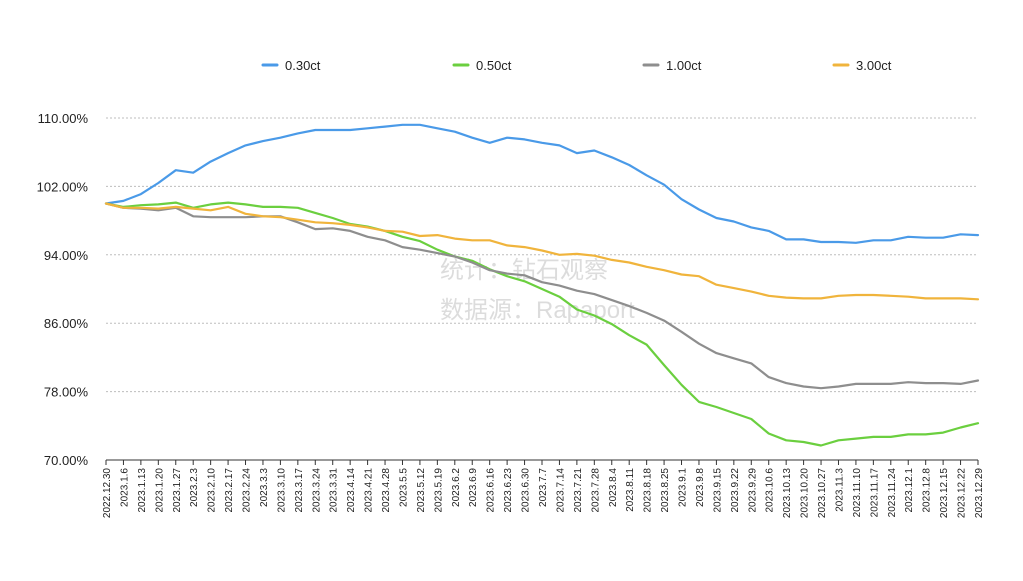 This screenshot has width=1023, height=581. What do you see at coordinates (576, 65) in the screenshot?
I see `legend: 0.30ct 0.50ct 1.00ct 3.00ct` at bounding box center [576, 65].